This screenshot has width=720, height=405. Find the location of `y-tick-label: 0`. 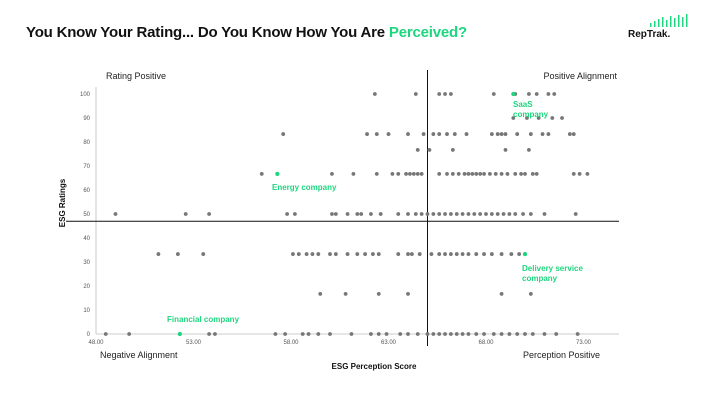

y-tick-label: 0 is located at coordinates (89, 335).